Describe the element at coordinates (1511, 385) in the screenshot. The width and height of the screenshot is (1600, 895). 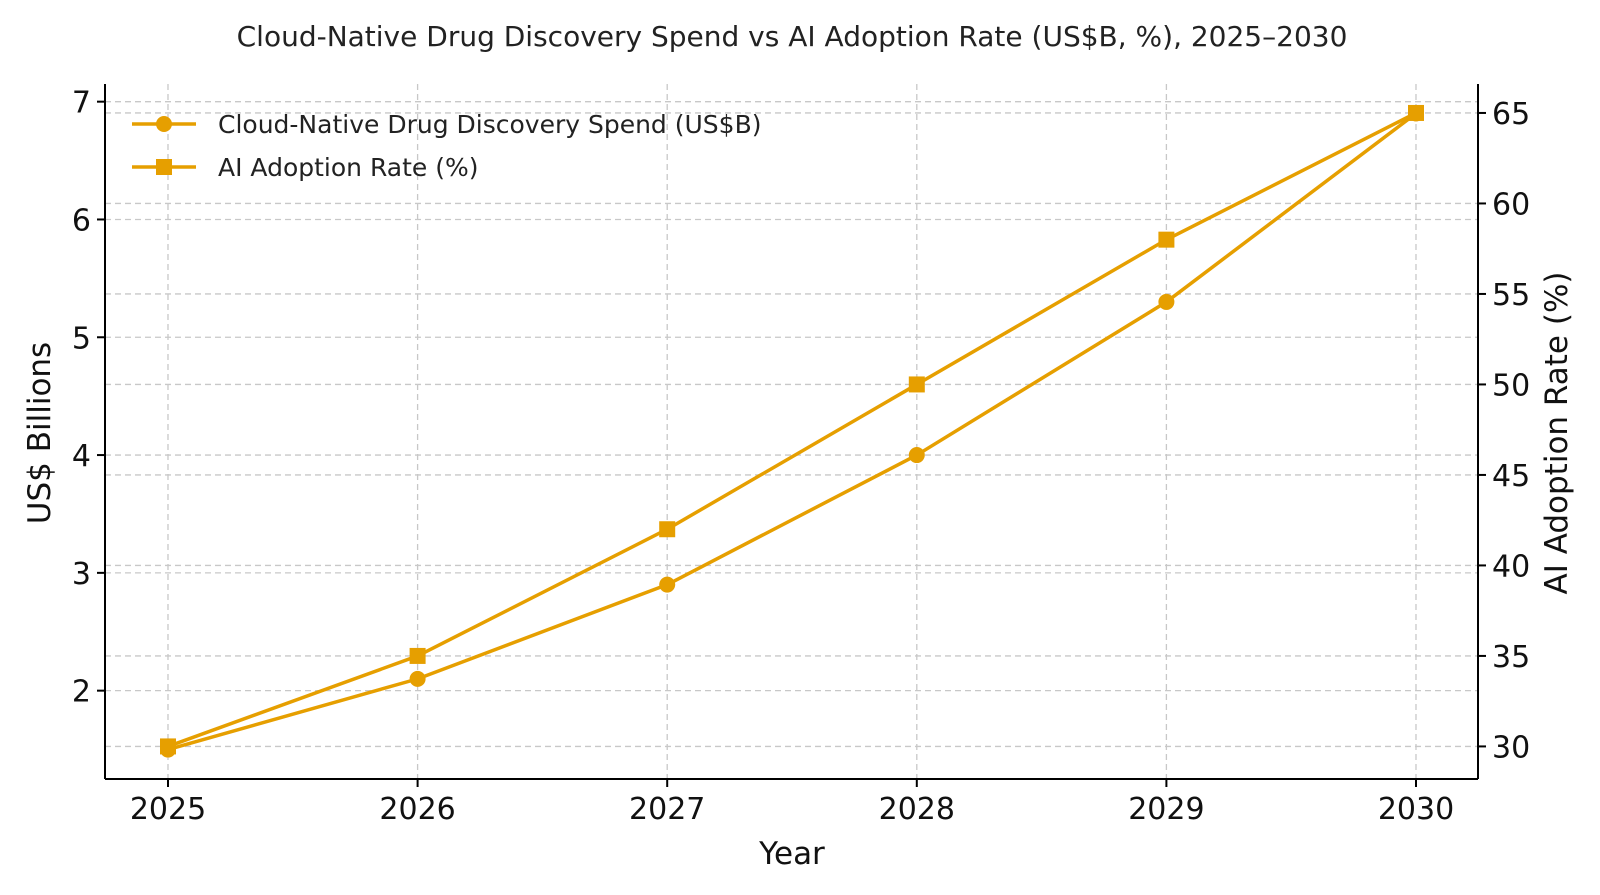
I see `right-y-tick-label: 50` at that location.